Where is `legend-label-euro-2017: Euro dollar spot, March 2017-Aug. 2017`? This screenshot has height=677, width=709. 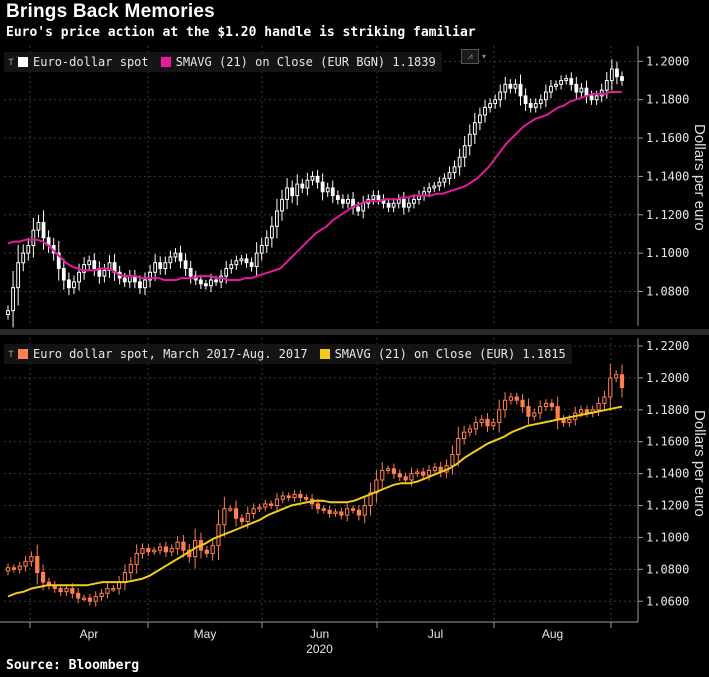 legend-label-euro-2017: Euro dollar spot, March 2017-Aug. 2017 is located at coordinates (170, 354).